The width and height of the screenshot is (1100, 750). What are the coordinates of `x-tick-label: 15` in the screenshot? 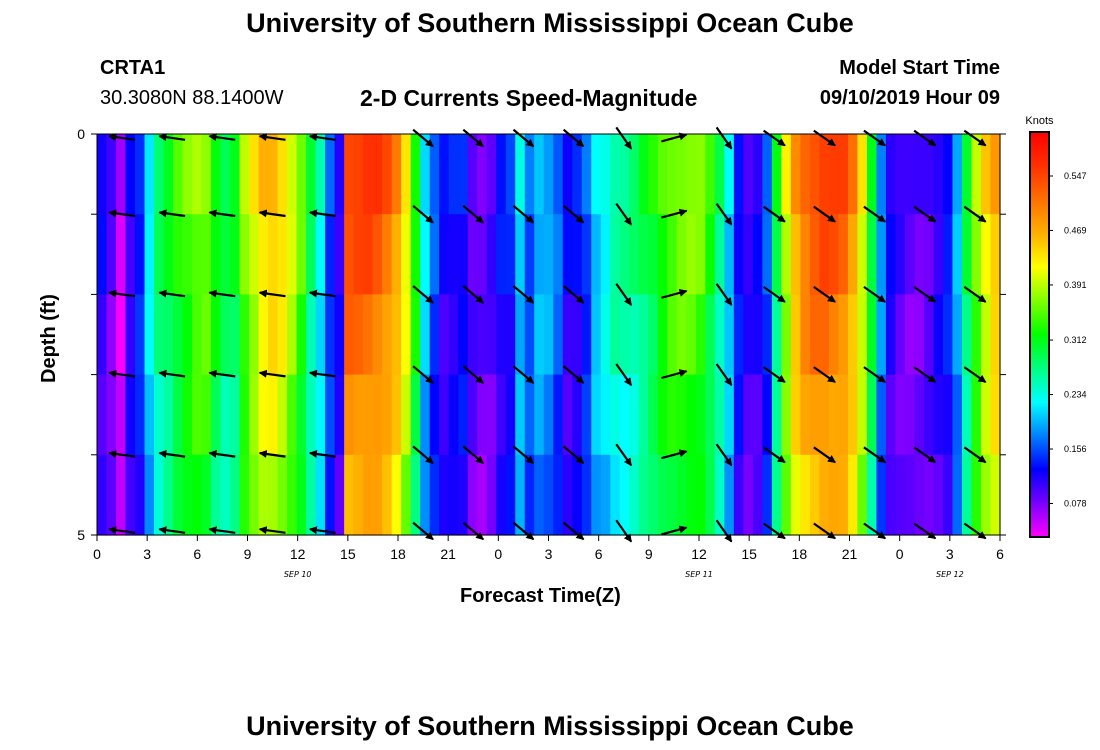 It's located at (348, 554).